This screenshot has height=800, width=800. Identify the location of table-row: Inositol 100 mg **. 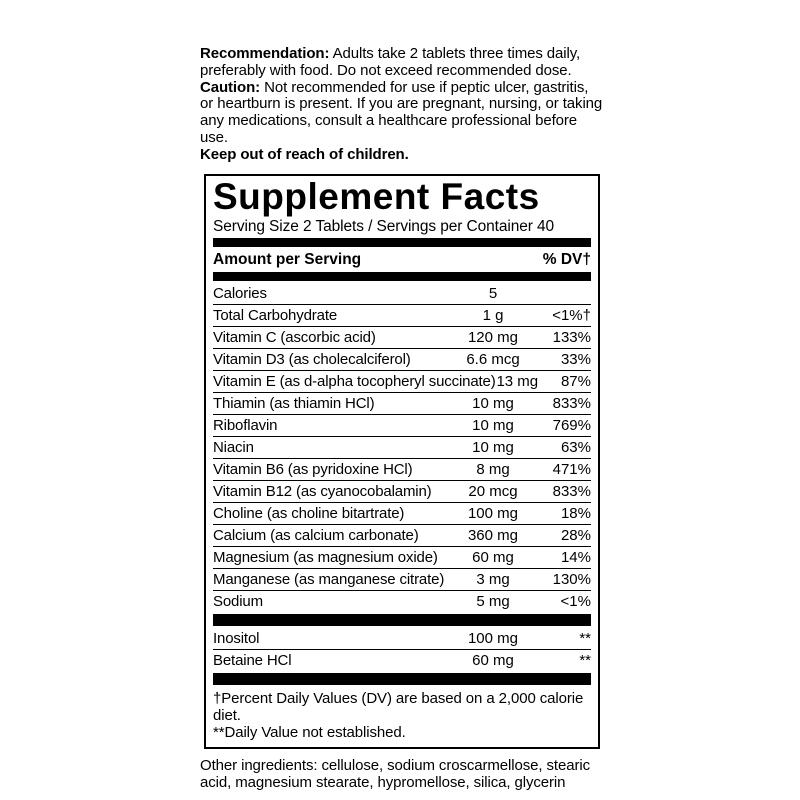
(402, 639).